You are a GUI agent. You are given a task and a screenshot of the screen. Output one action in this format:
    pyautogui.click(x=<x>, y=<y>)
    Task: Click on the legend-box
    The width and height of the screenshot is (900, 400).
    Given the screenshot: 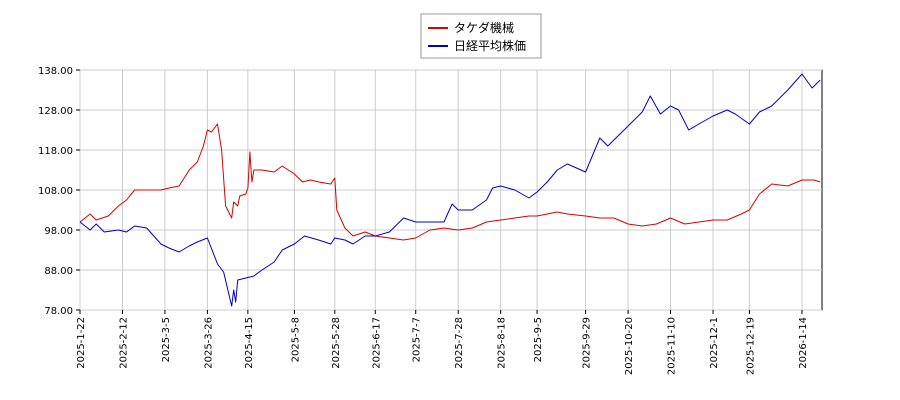 What is the action you would take?
    pyautogui.click(x=481, y=36)
    